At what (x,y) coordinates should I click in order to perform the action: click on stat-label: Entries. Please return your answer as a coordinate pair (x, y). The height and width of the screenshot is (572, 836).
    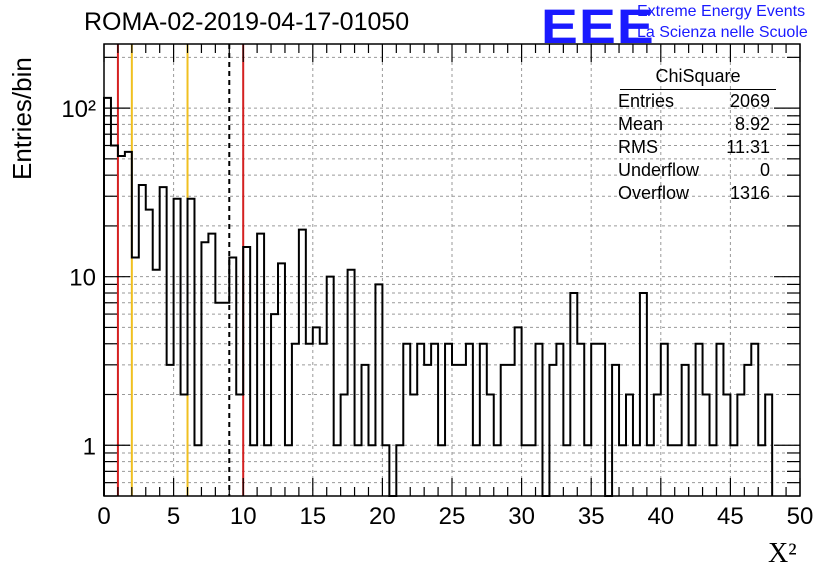
    Looking at the image, I should click on (646, 101).